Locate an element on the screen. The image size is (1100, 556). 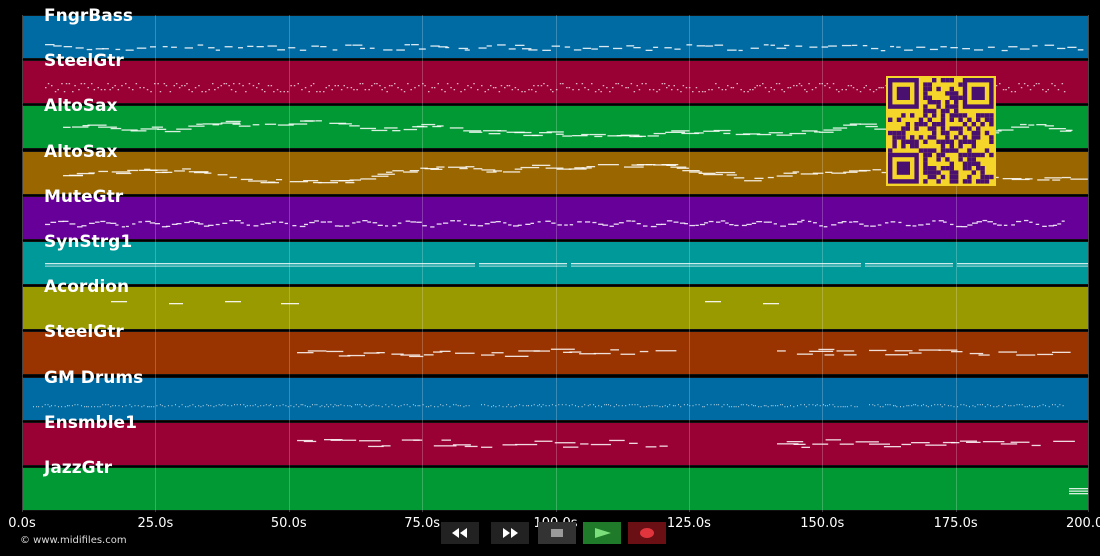
copyright-text: © www.midifiles.com is located at coordinates (73, 540).